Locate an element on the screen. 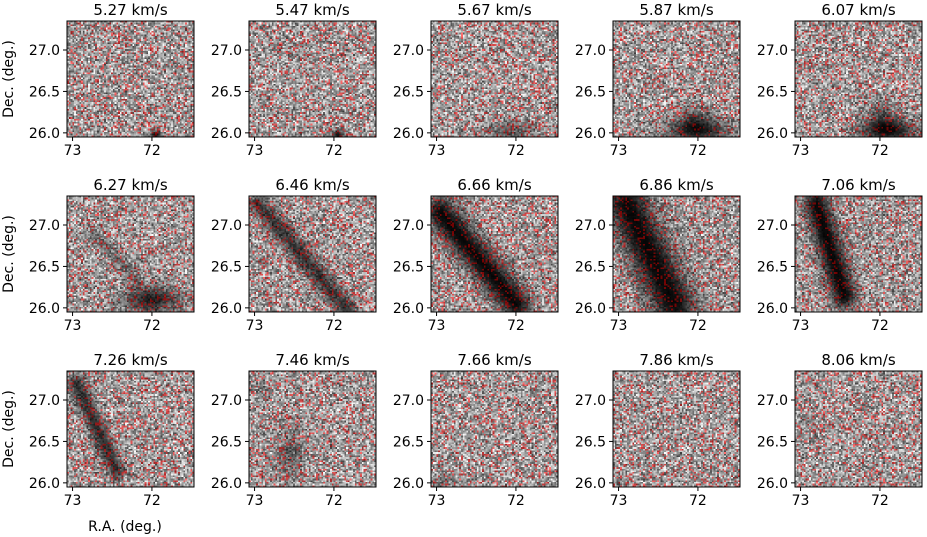  panel-title: 6.27 km/s is located at coordinates (130, 185).